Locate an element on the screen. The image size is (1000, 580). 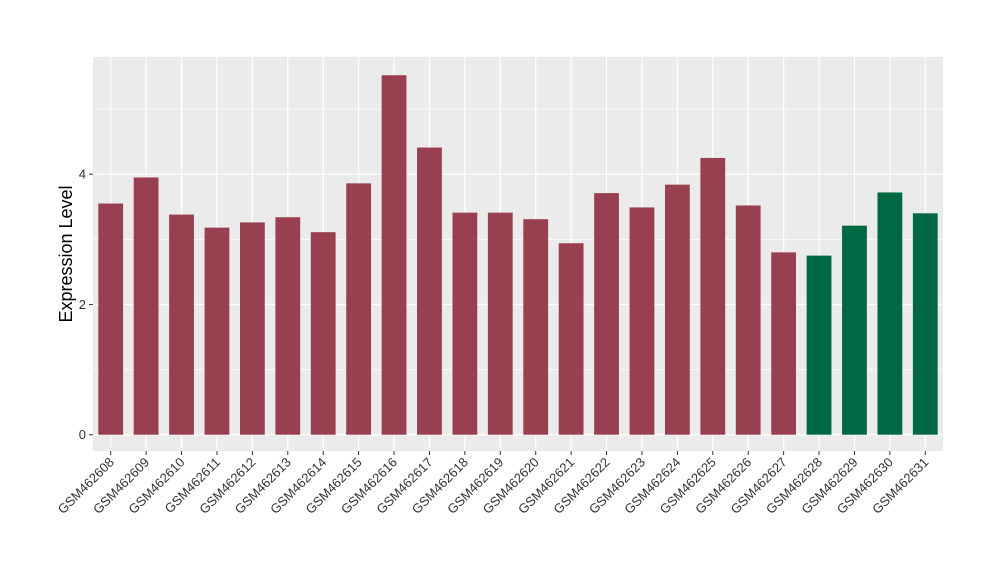
y-axis: 0 2 4 is located at coordinates (86, 304).